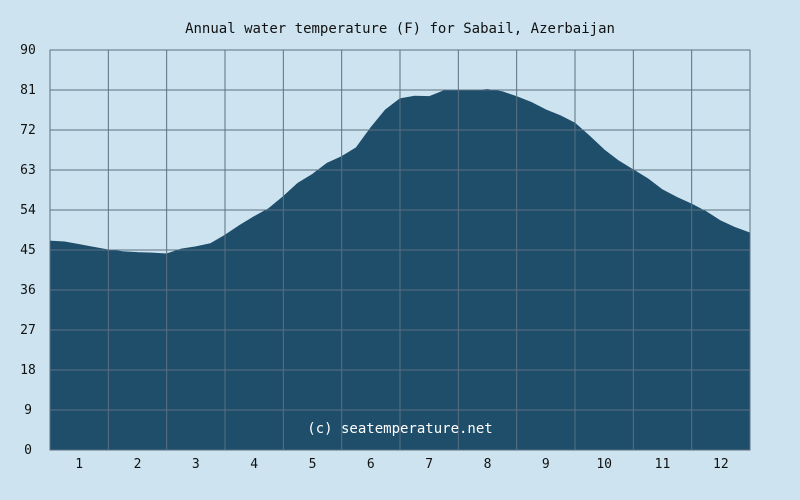  I want to click on y-tick-label: 27, so click(28, 330).